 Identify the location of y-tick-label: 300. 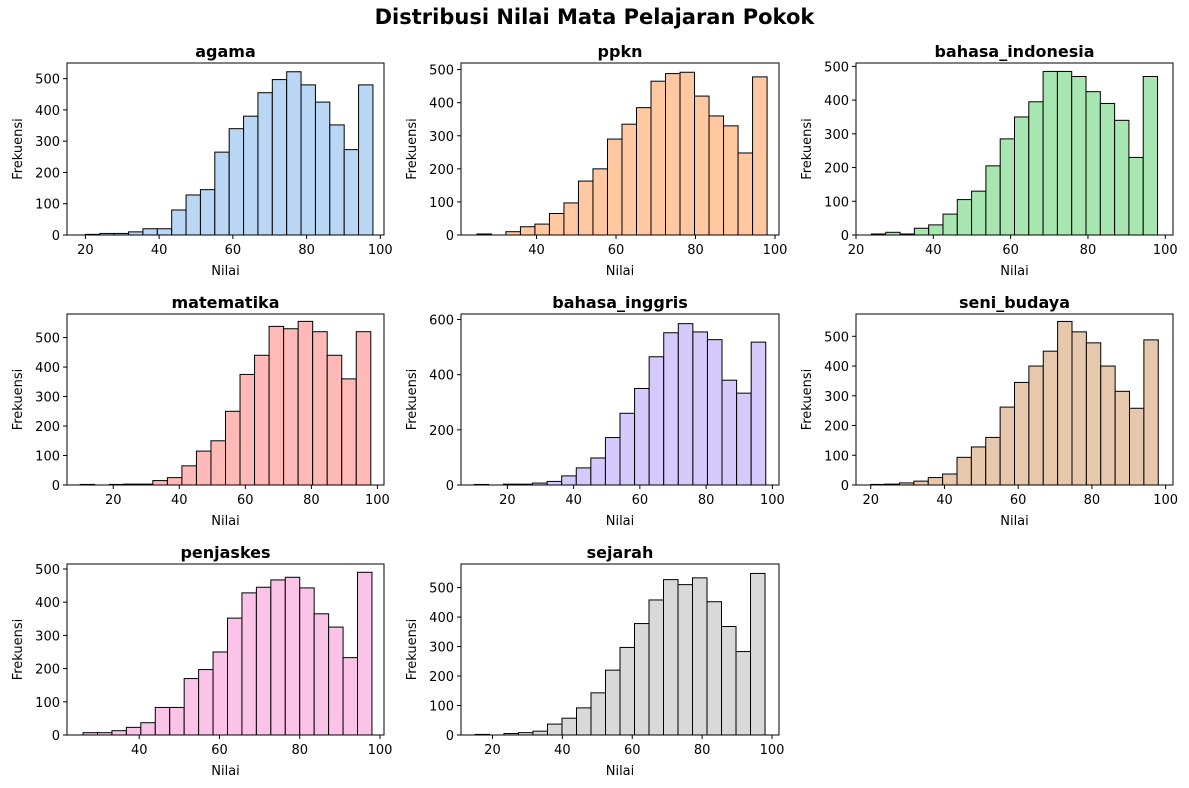
(441, 137).